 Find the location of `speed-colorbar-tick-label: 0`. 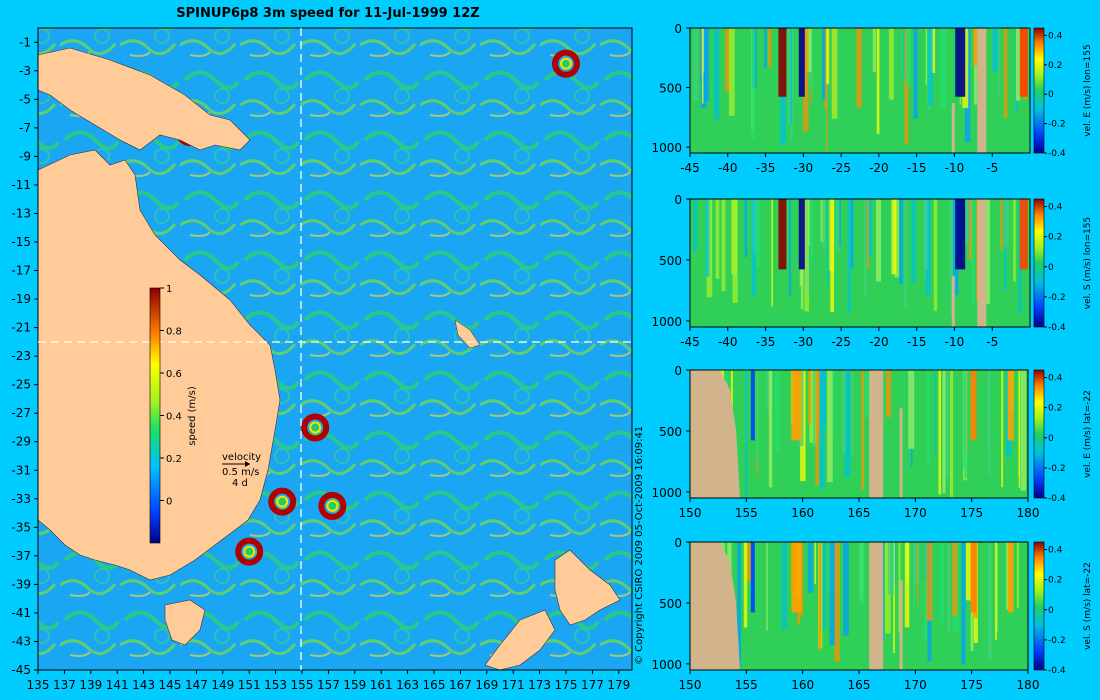

speed-colorbar-tick-label: 0 is located at coordinates (169, 502).